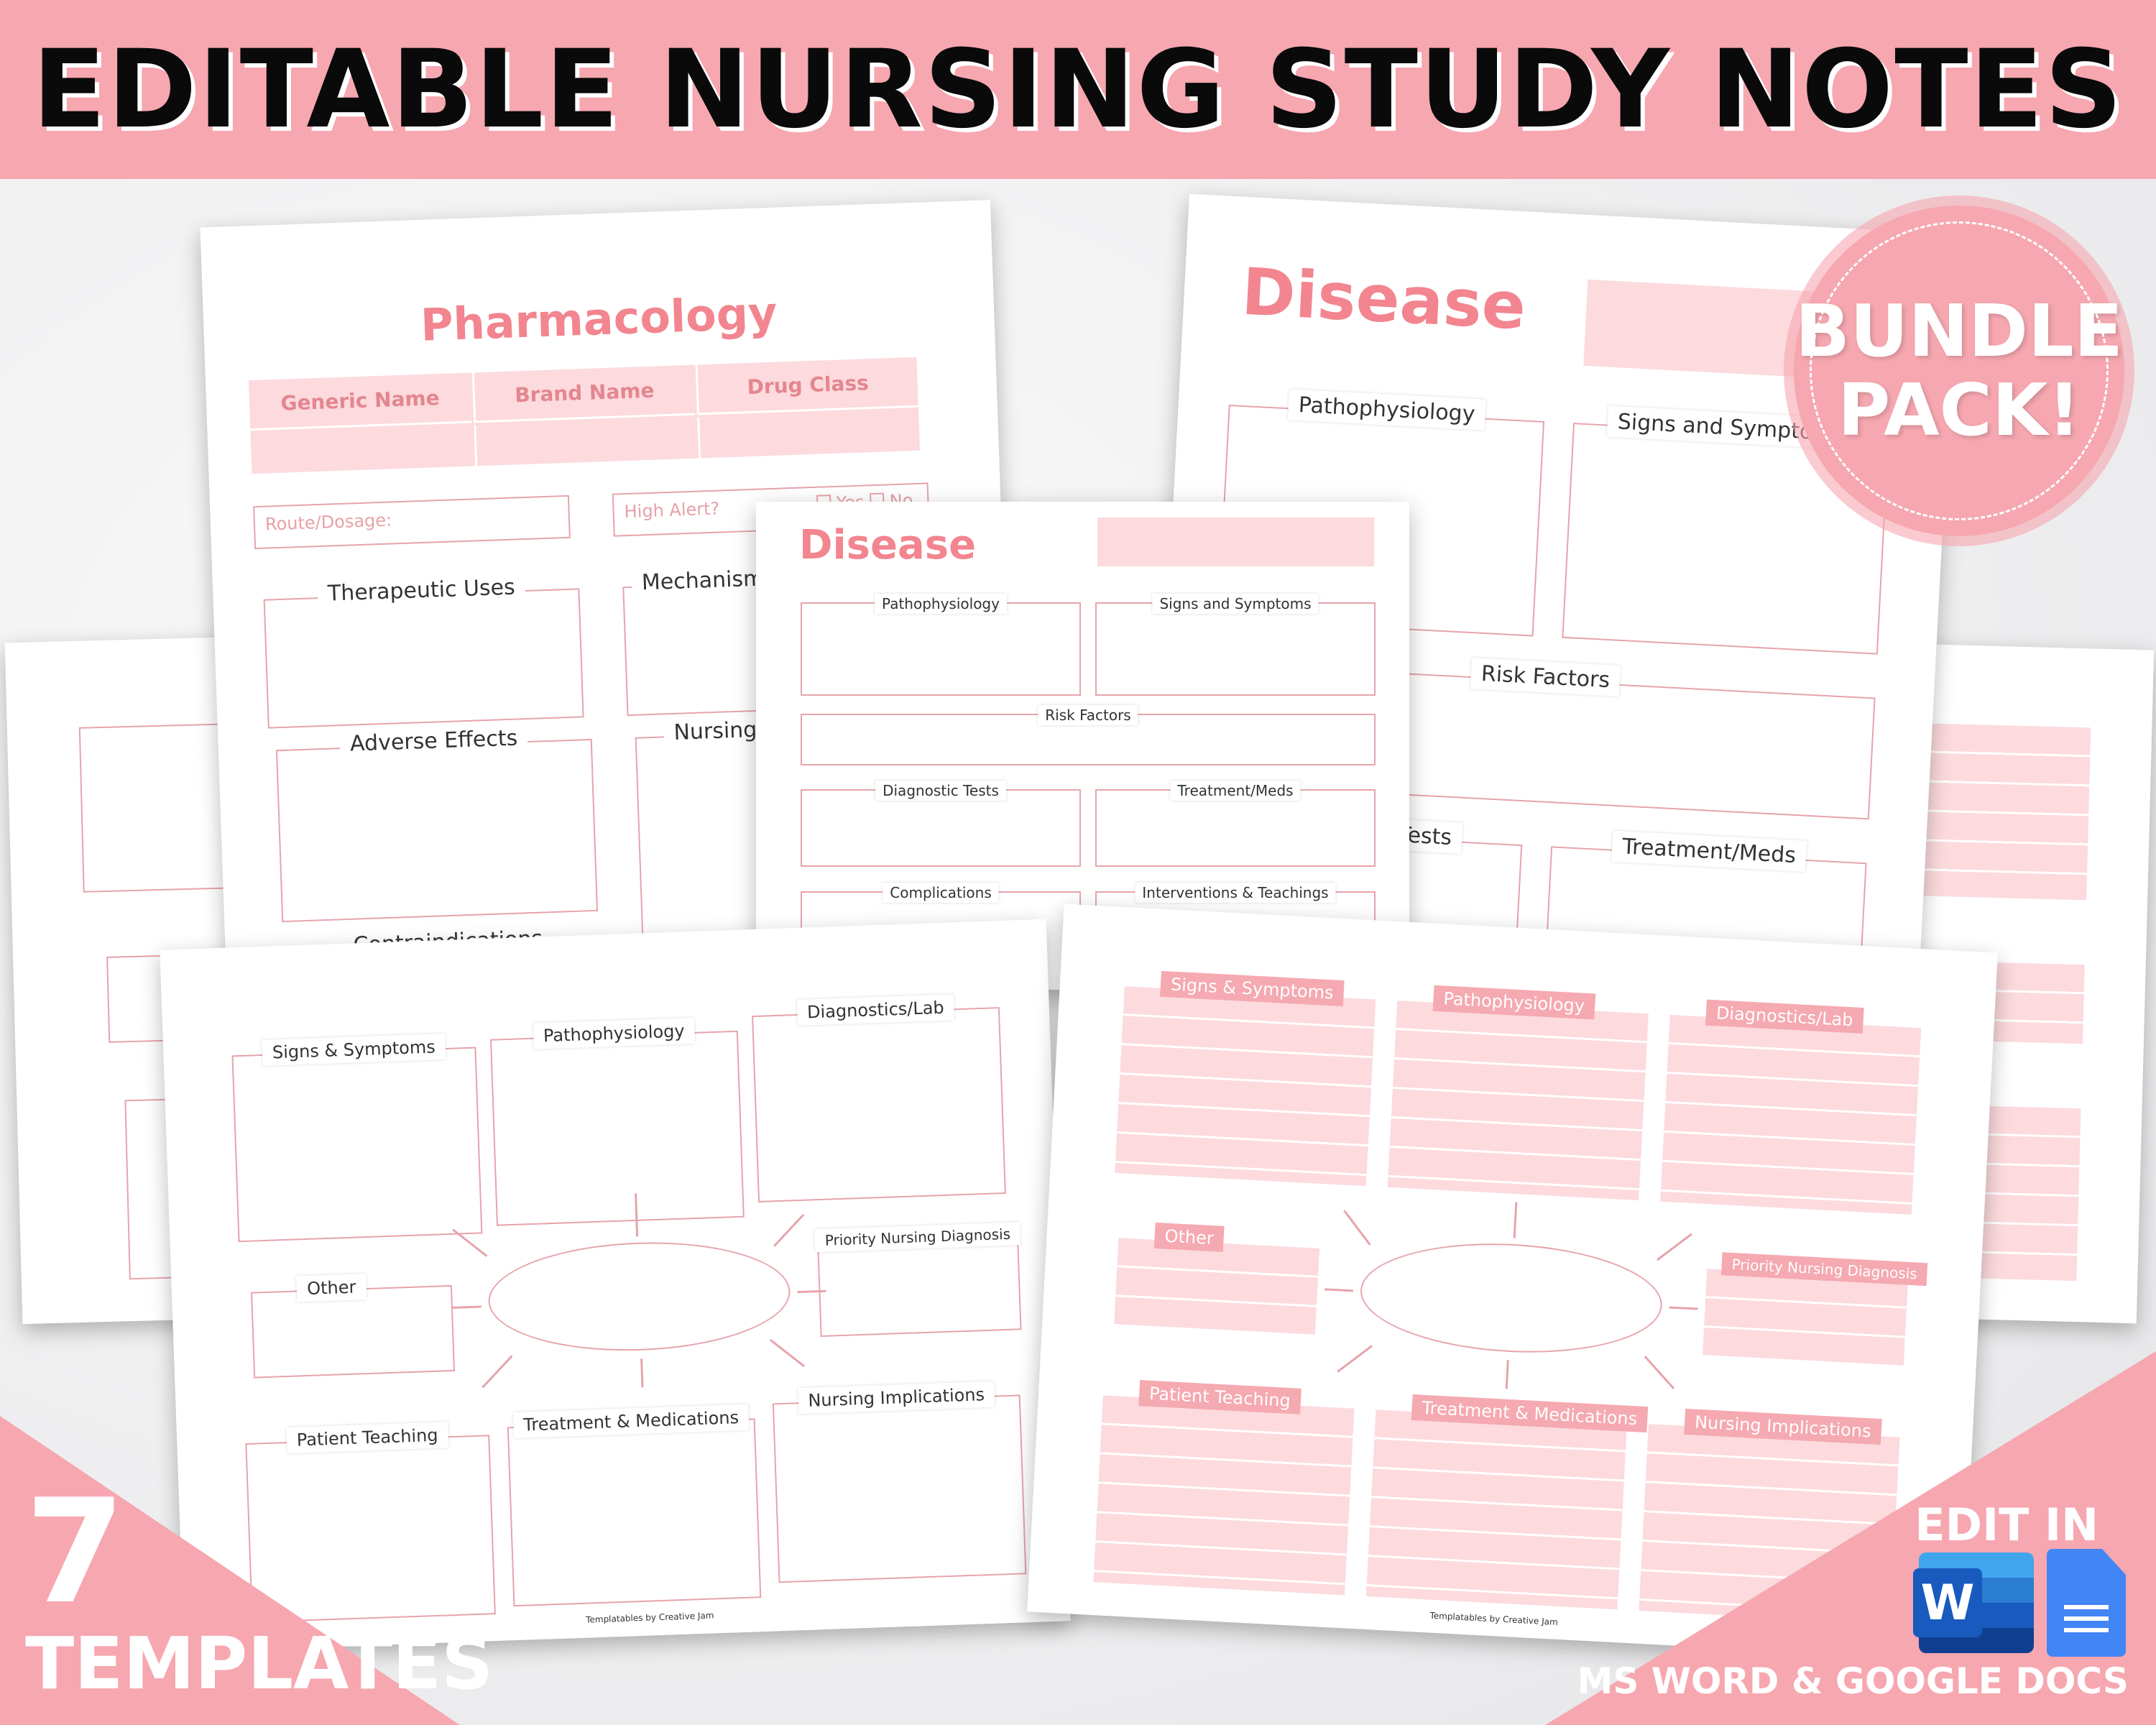 Image resolution: width=2156 pixels, height=1725 pixels. Describe the element at coordinates (1959, 371) in the screenshot. I see `bundle-pack-badge: BUNDLE PACK!` at that location.